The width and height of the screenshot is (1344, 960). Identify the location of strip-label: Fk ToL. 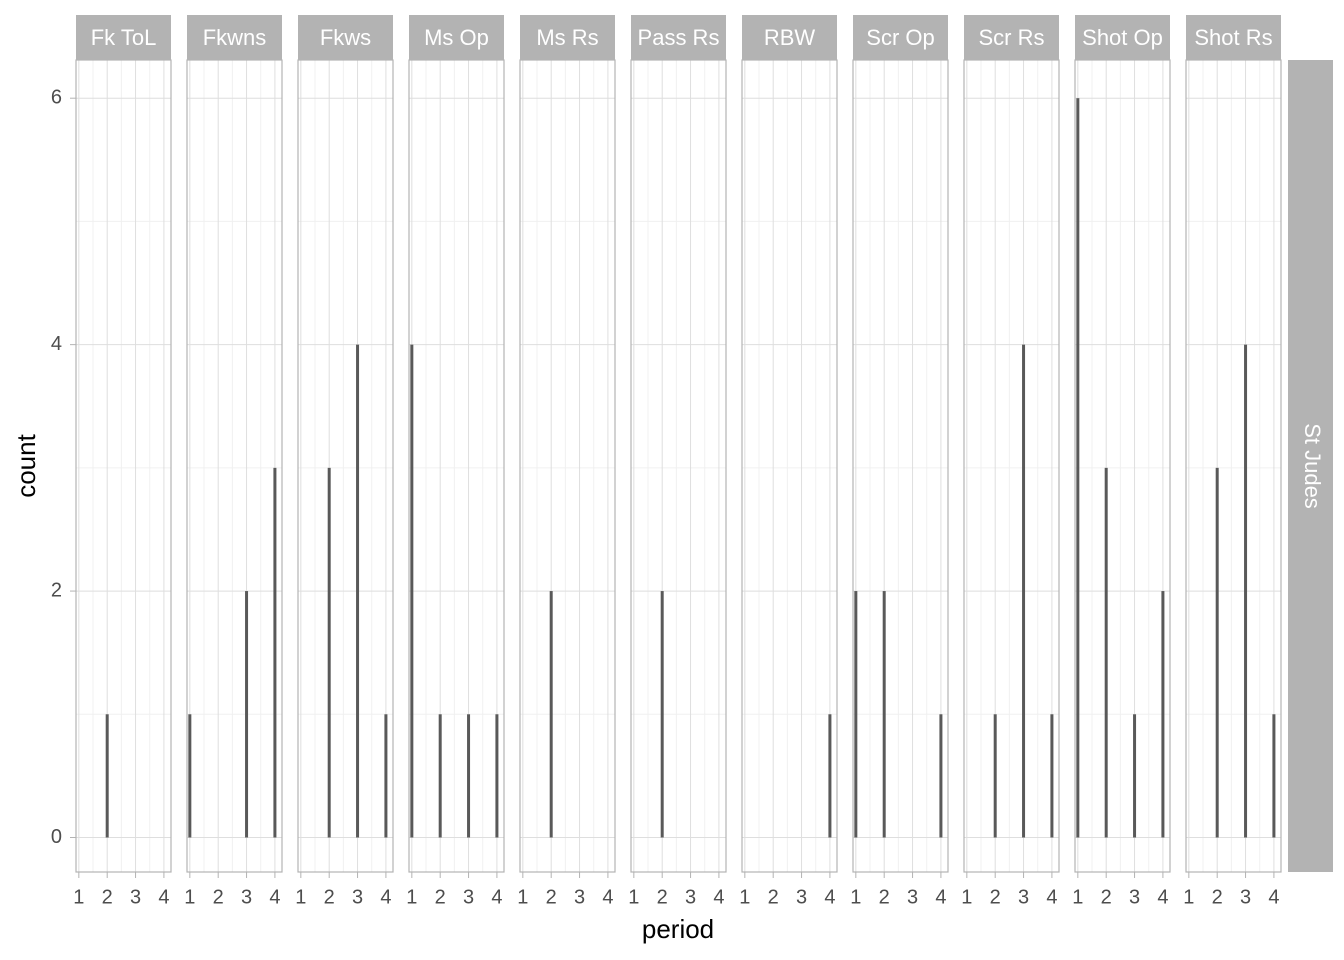
(124, 37).